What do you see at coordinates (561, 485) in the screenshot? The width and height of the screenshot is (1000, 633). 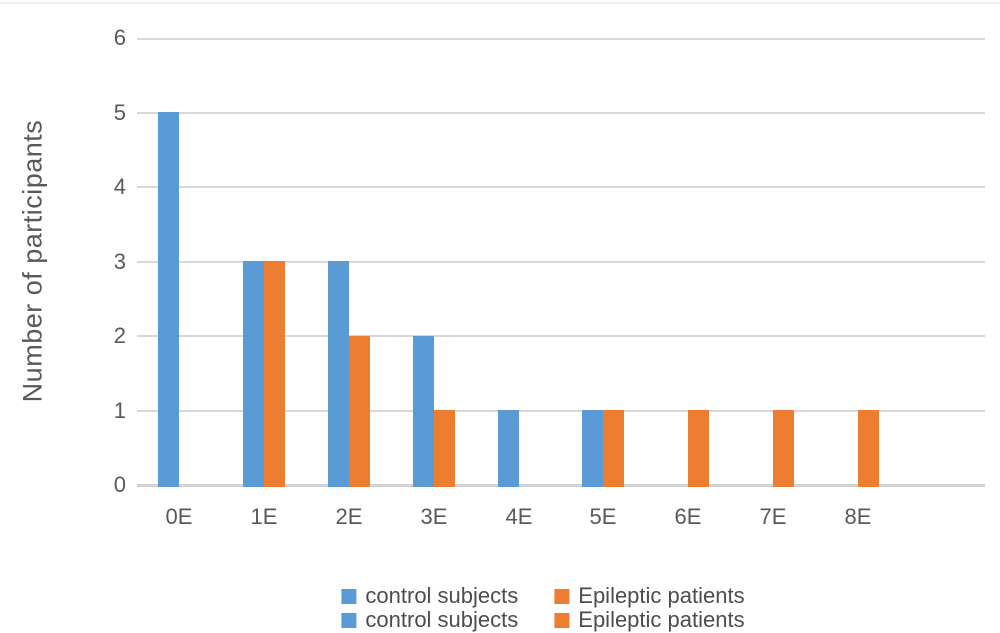 I see `x-axis-line` at bounding box center [561, 485].